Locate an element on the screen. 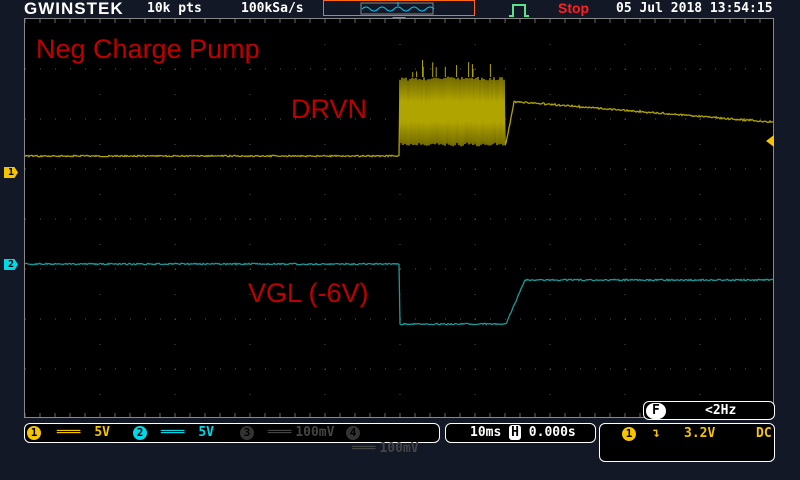 The height and width of the screenshot is (480, 800). trigger-level-marker-icon is located at coordinates (770, 141).